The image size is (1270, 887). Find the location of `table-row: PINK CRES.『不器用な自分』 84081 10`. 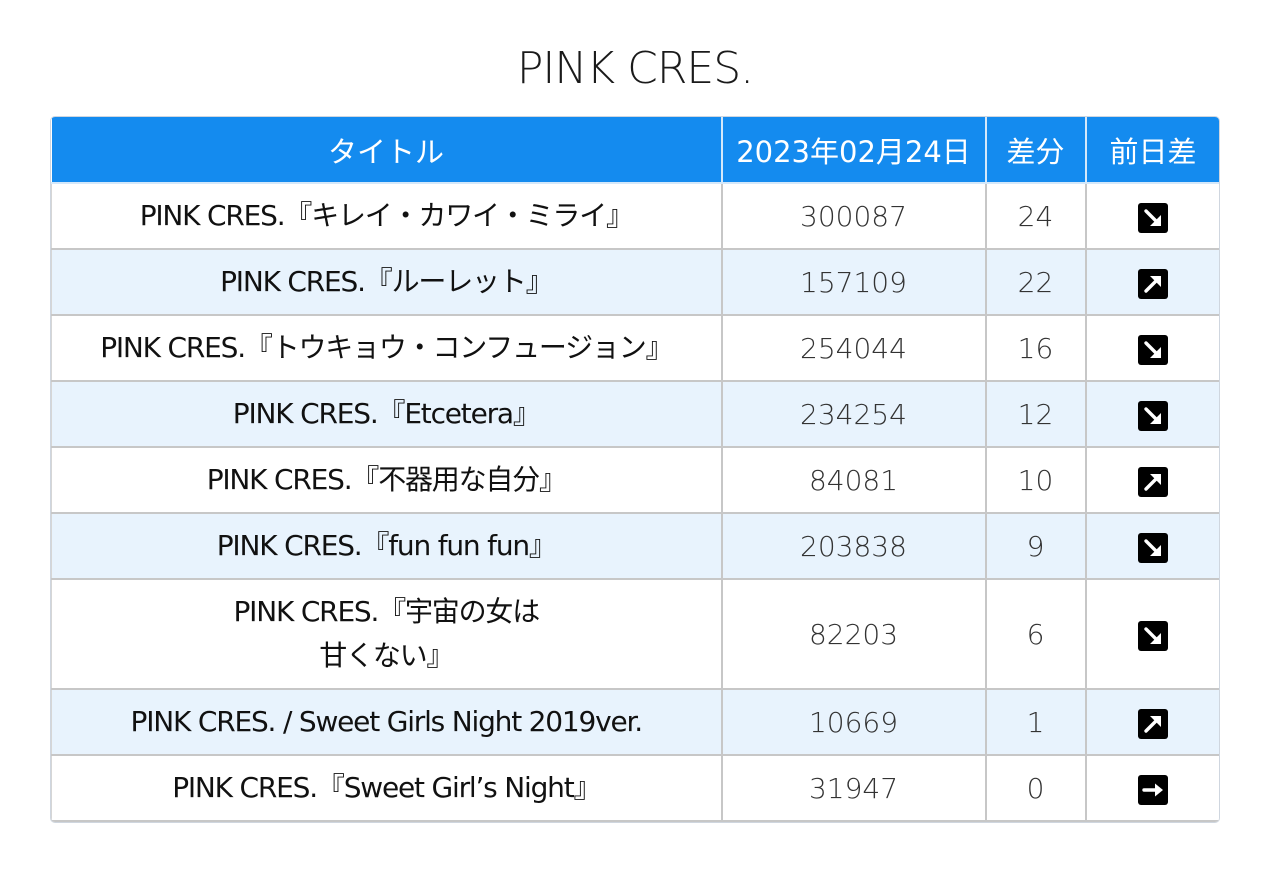

table-row: PINK CRES.『不器用な自分』 84081 10 is located at coordinates (635, 480).